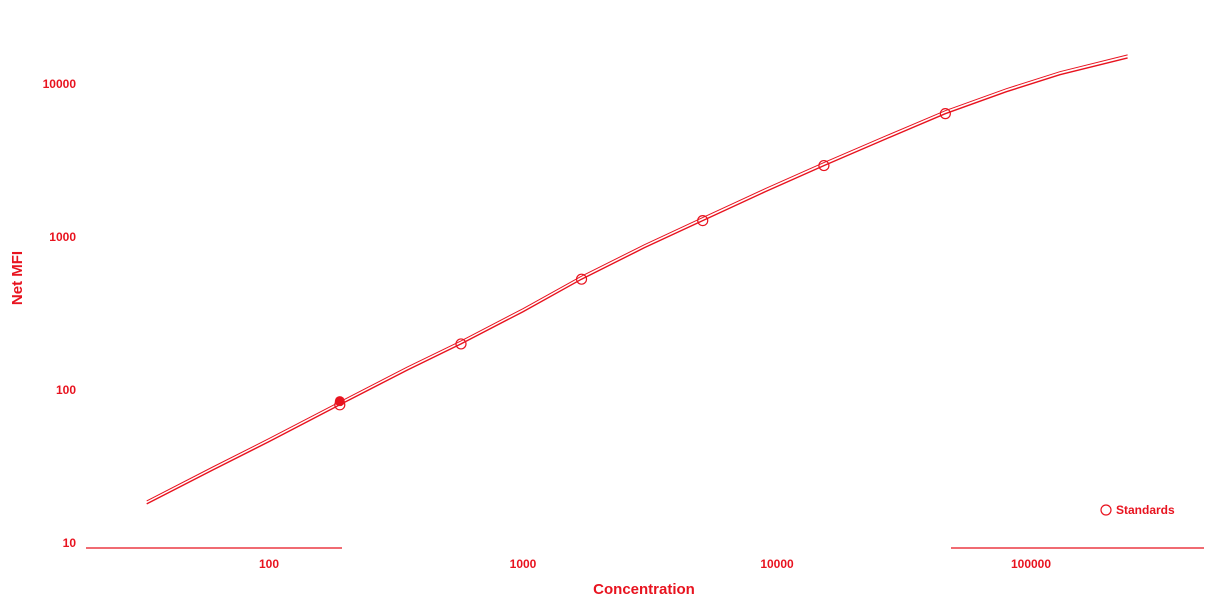  Describe the element at coordinates (66, 390) in the screenshot. I see `y-tick-label: 100` at that location.